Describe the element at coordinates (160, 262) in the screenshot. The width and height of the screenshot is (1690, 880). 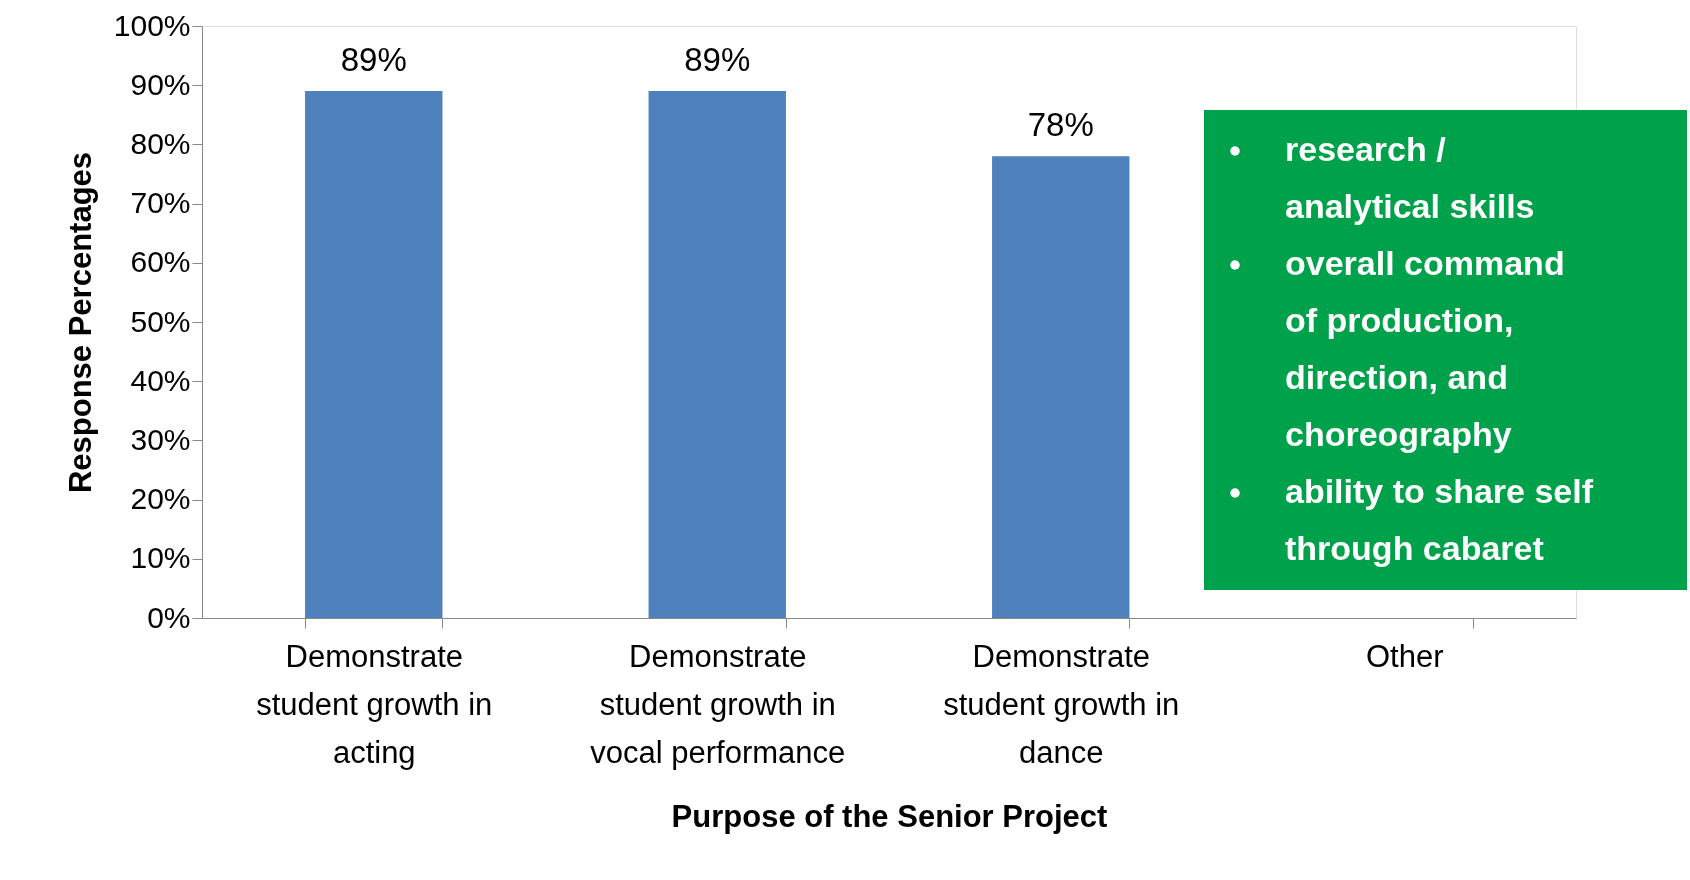
I see `y-tick-label: 60%` at that location.